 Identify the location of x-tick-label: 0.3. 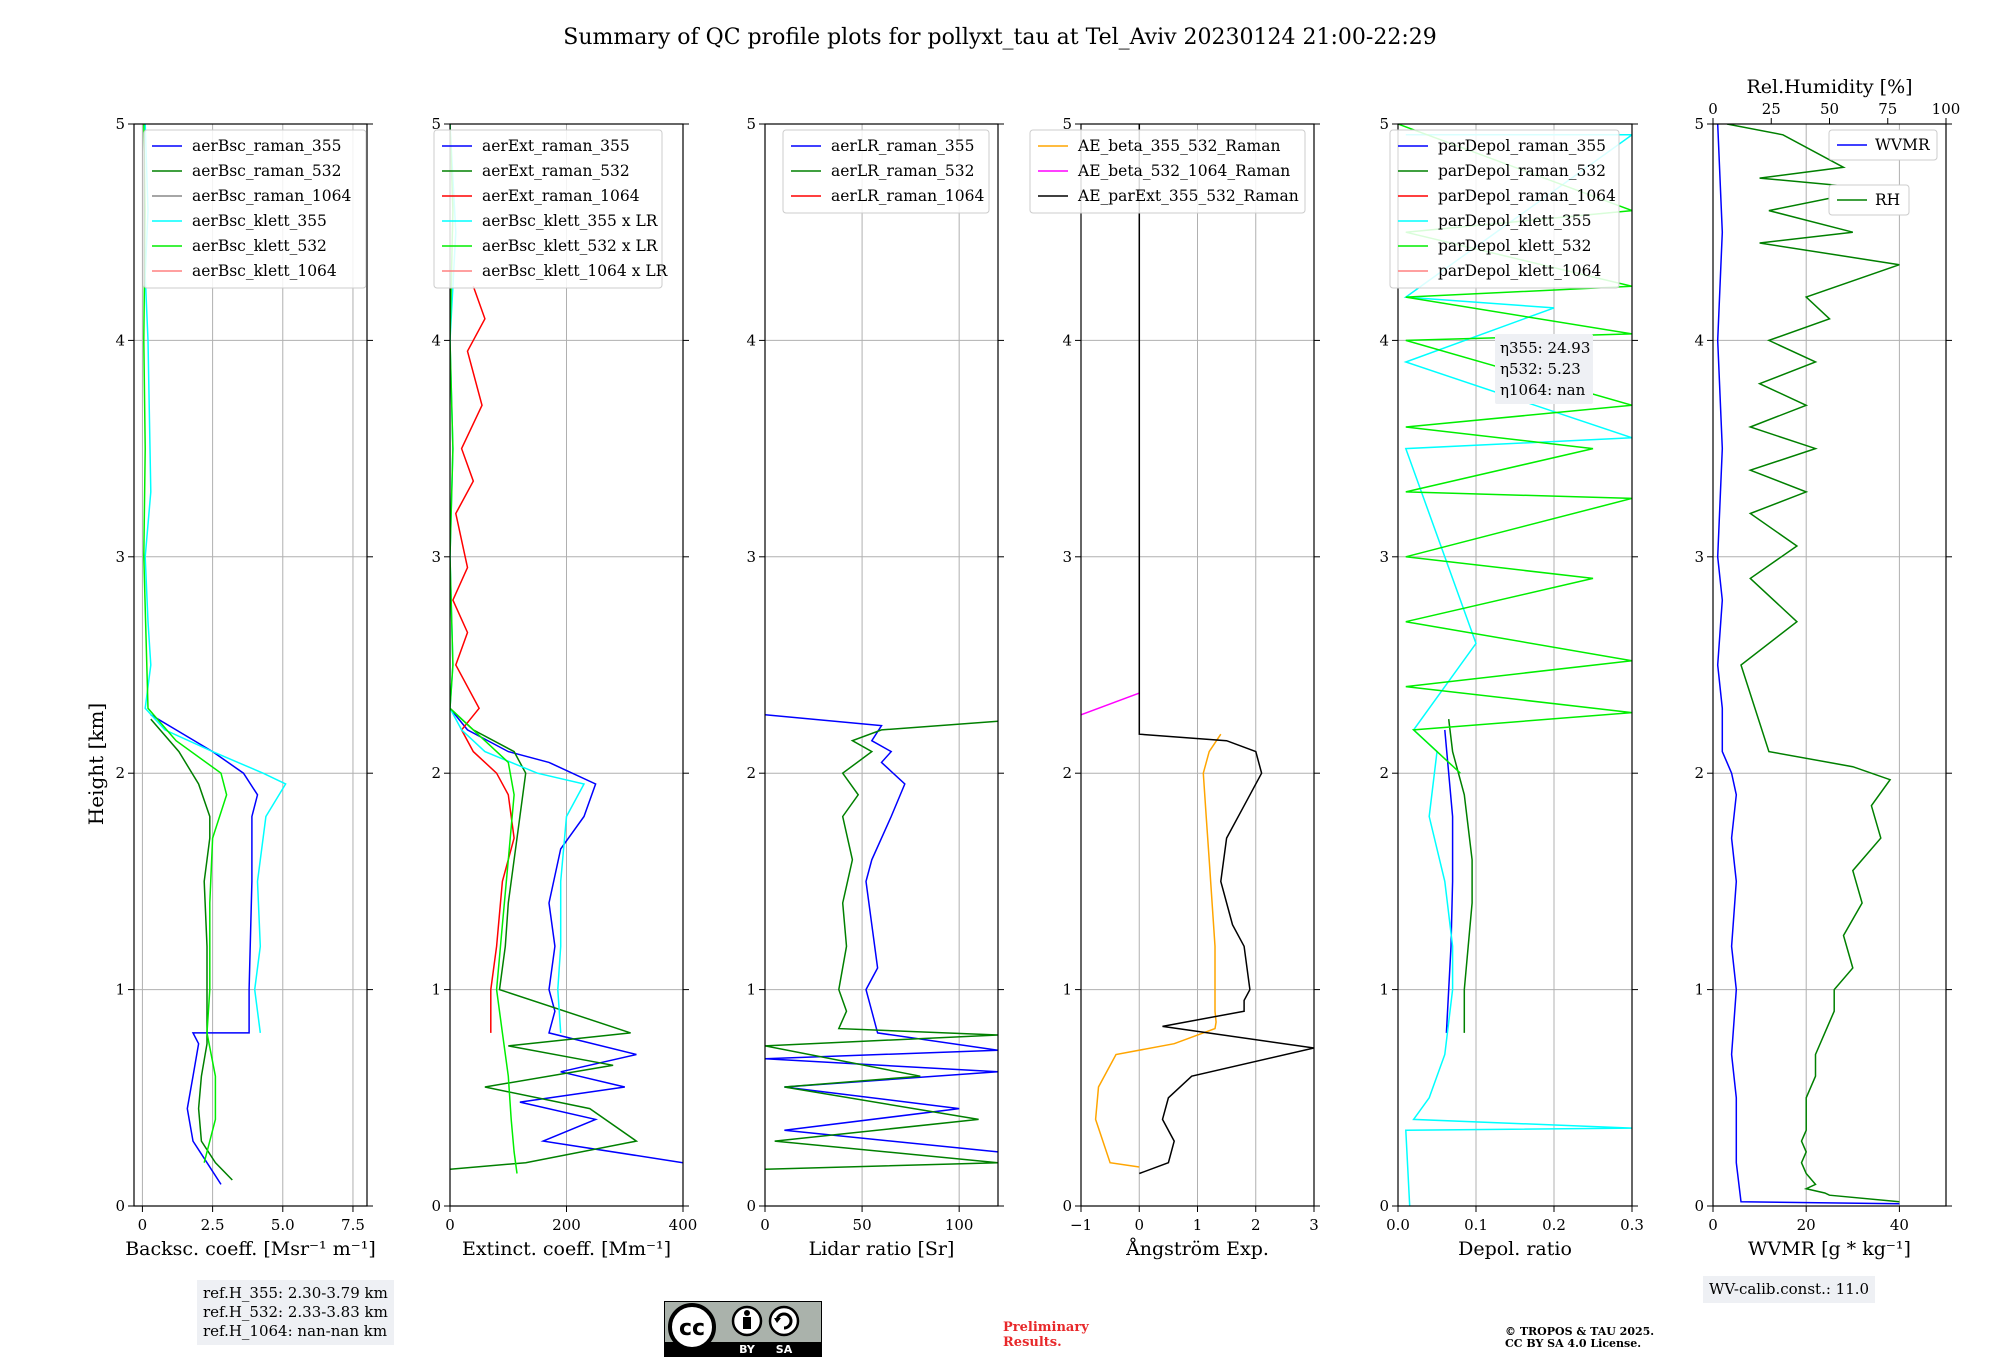
(1632, 1225).